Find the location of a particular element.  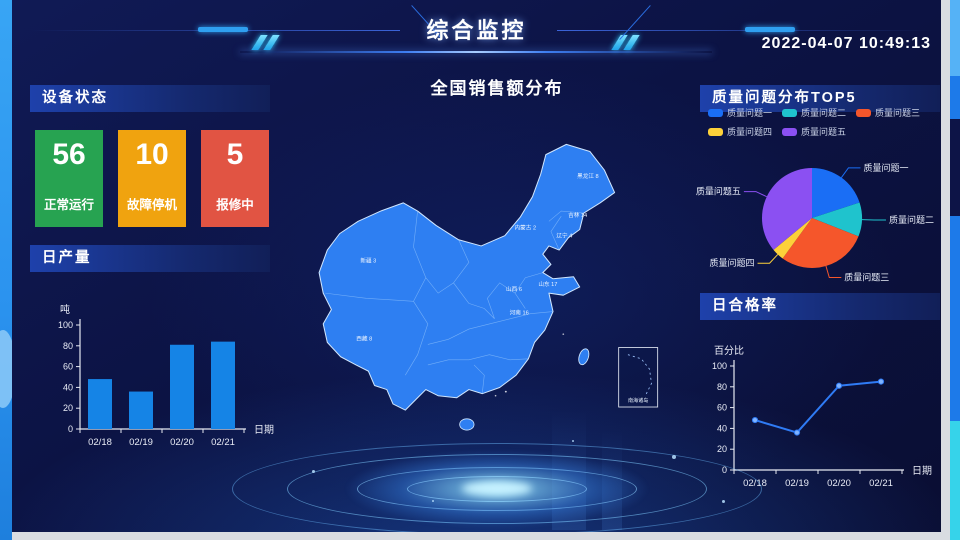

page-title: 综合监控 is located at coordinates (476, 30).